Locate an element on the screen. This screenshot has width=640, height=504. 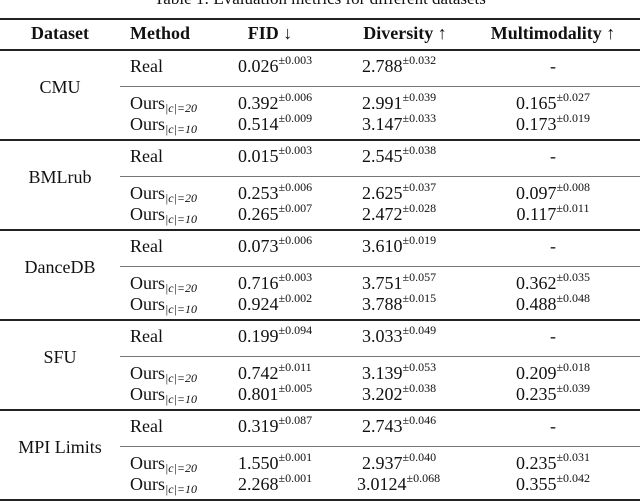
diversity-cell: 3.751±0.057 is located at coordinates (399, 282).